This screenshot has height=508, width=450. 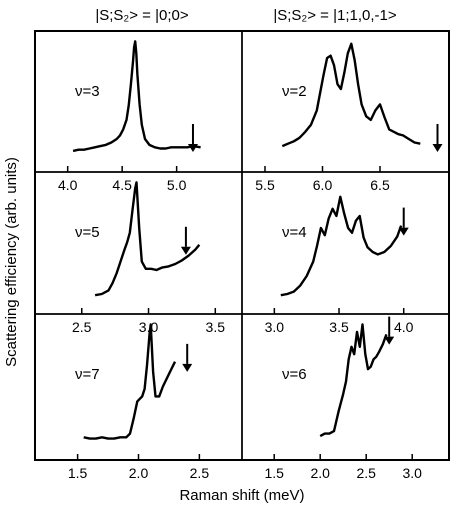 I want to click on x-tick-label: 4.5, so click(x=122, y=185).